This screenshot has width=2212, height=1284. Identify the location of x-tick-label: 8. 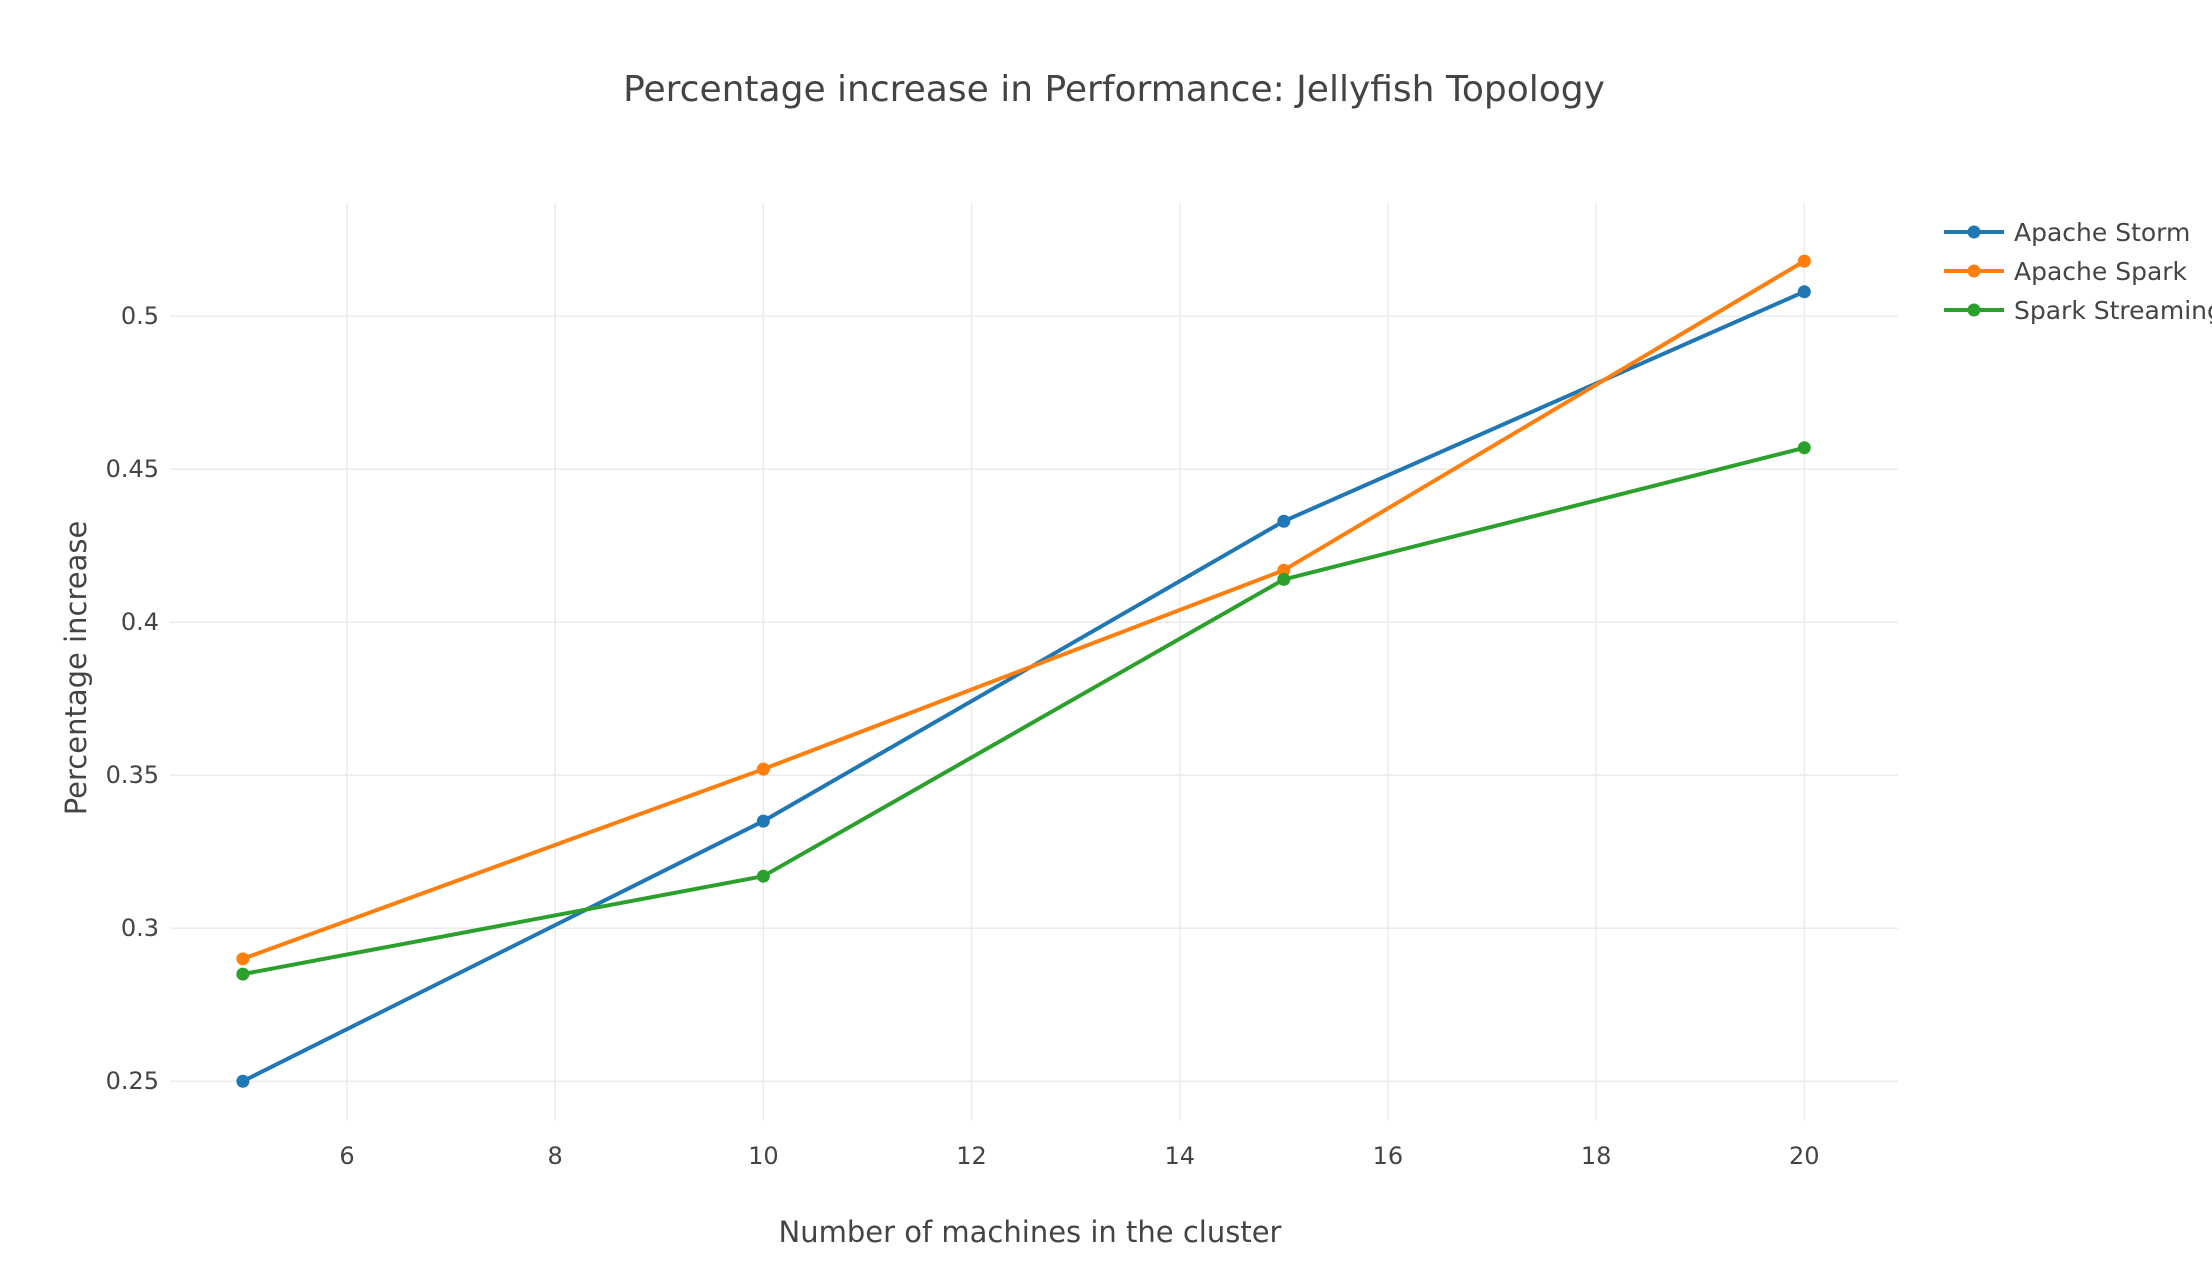
(555, 1156).